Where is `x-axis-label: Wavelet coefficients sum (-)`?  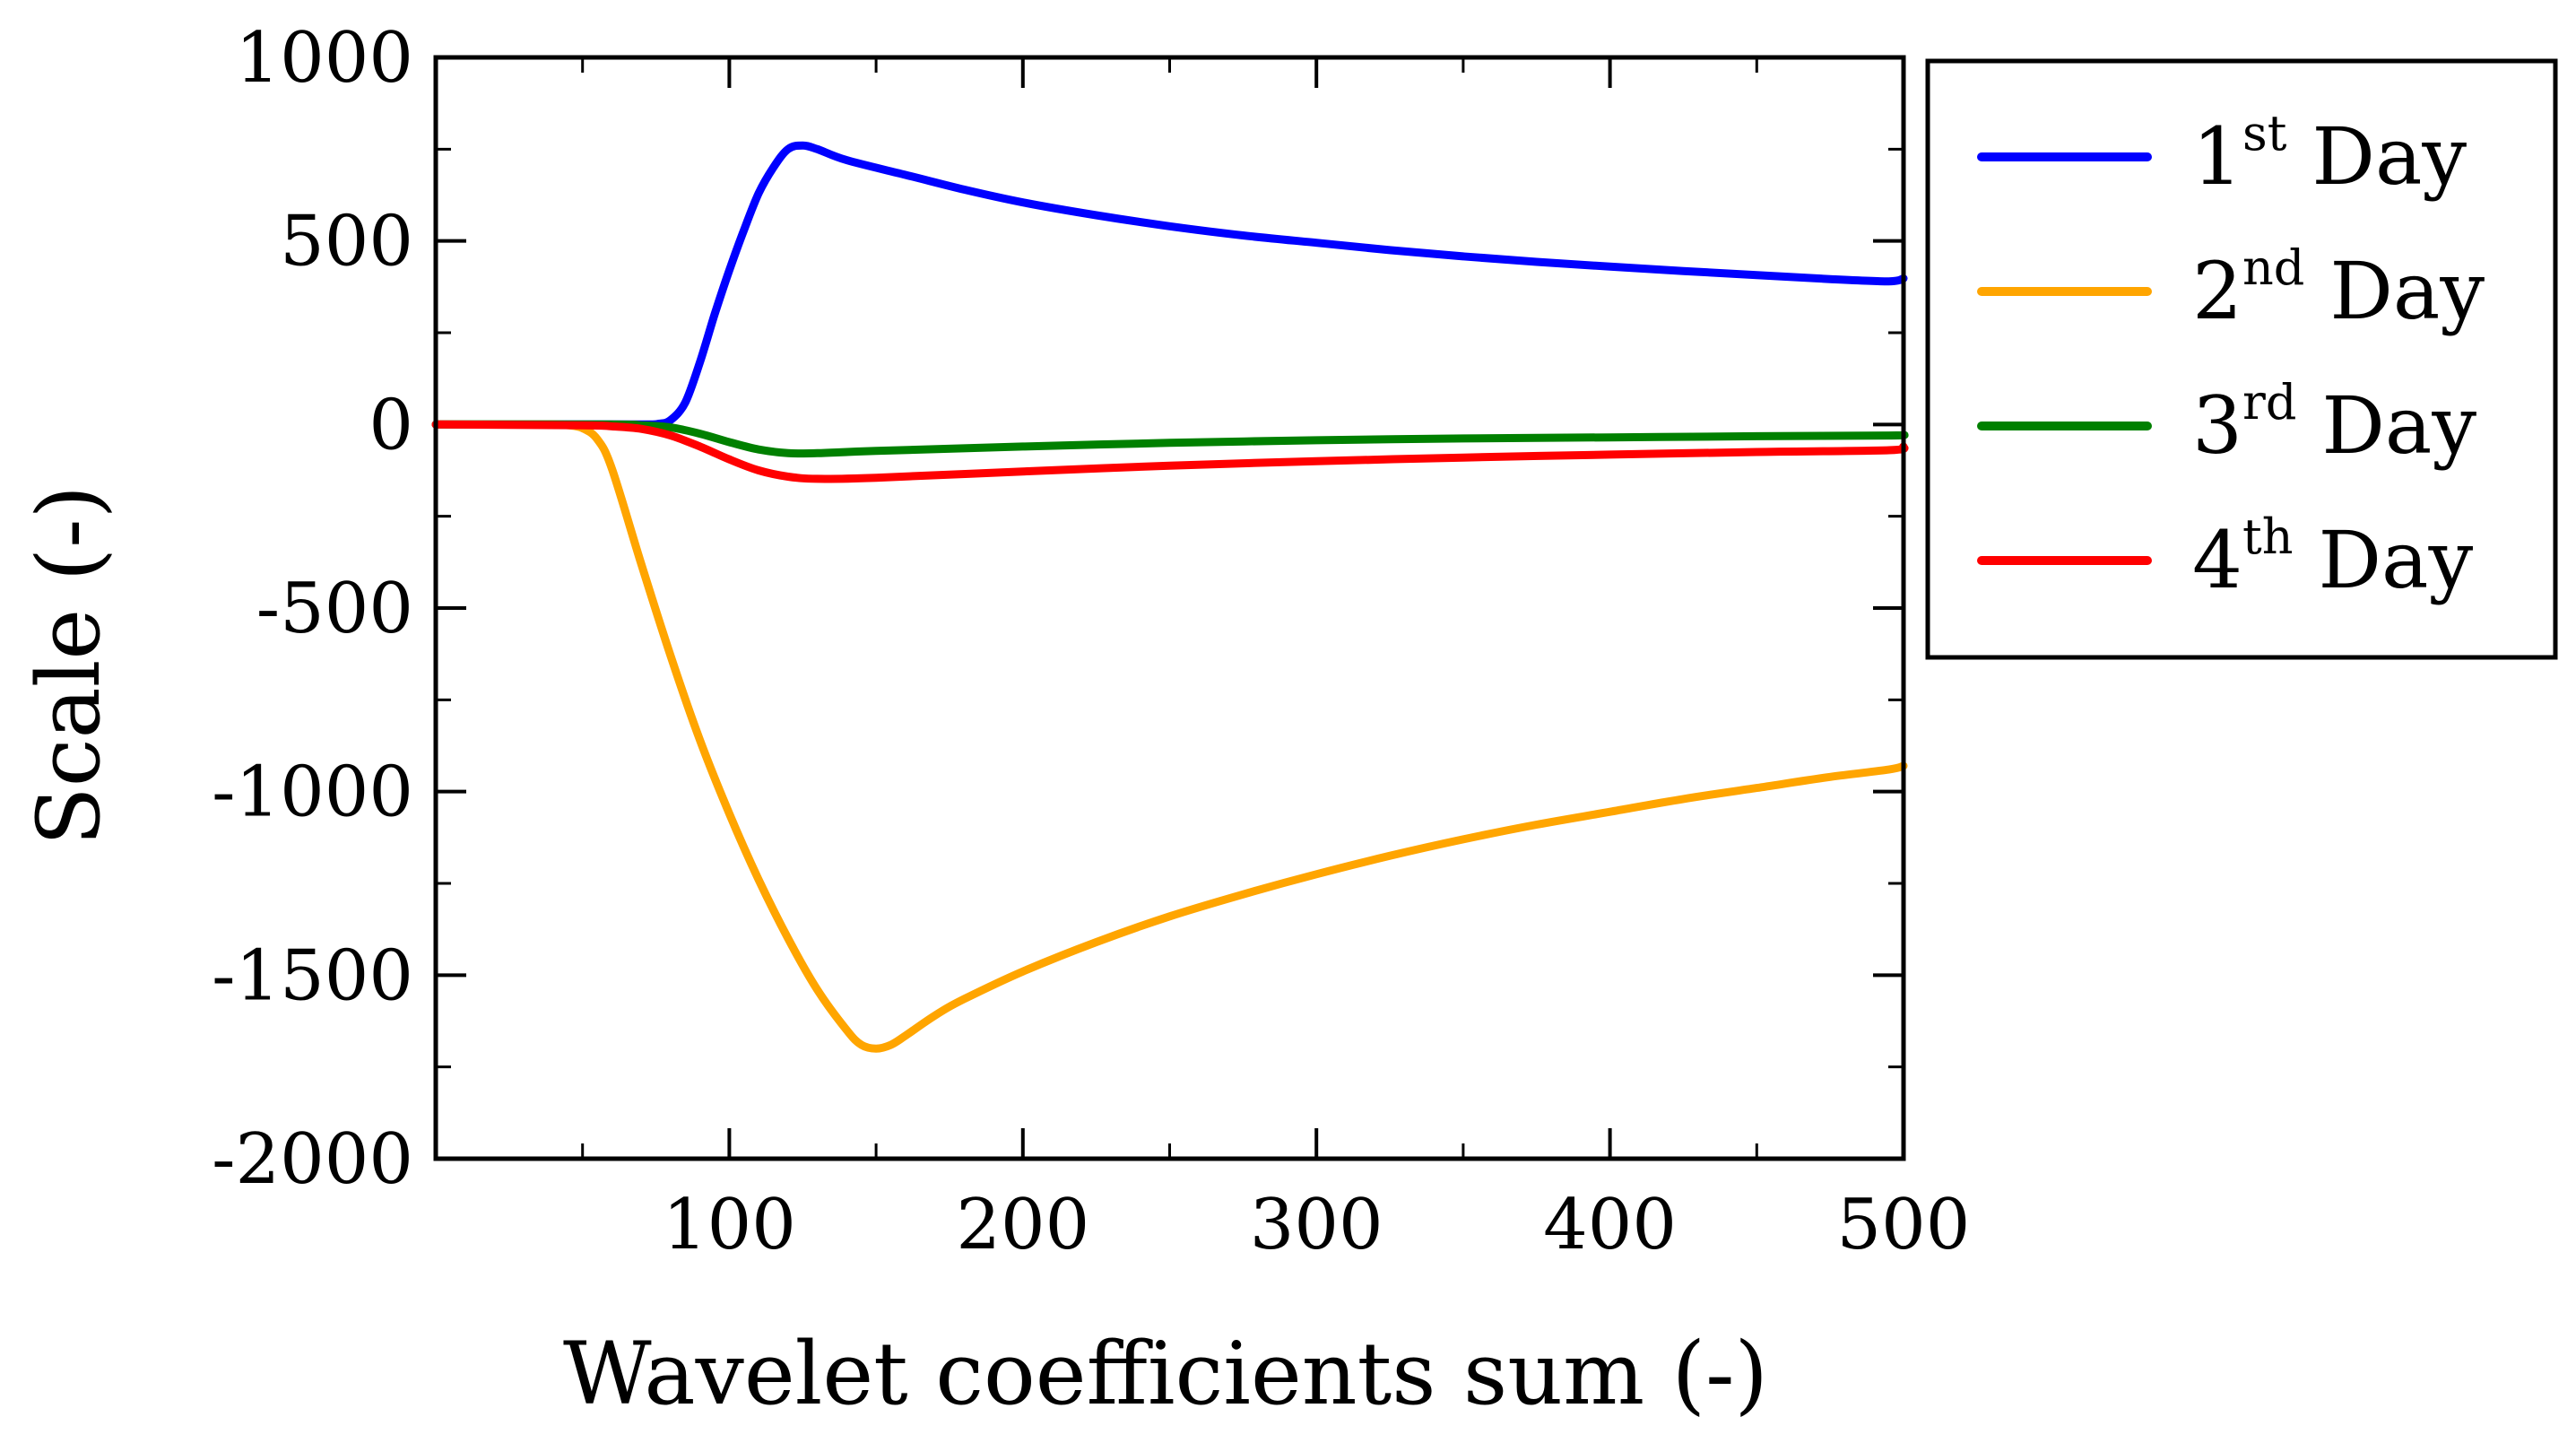
x-axis-label: Wavelet coefficients sum (-) is located at coordinates (1165, 1374).